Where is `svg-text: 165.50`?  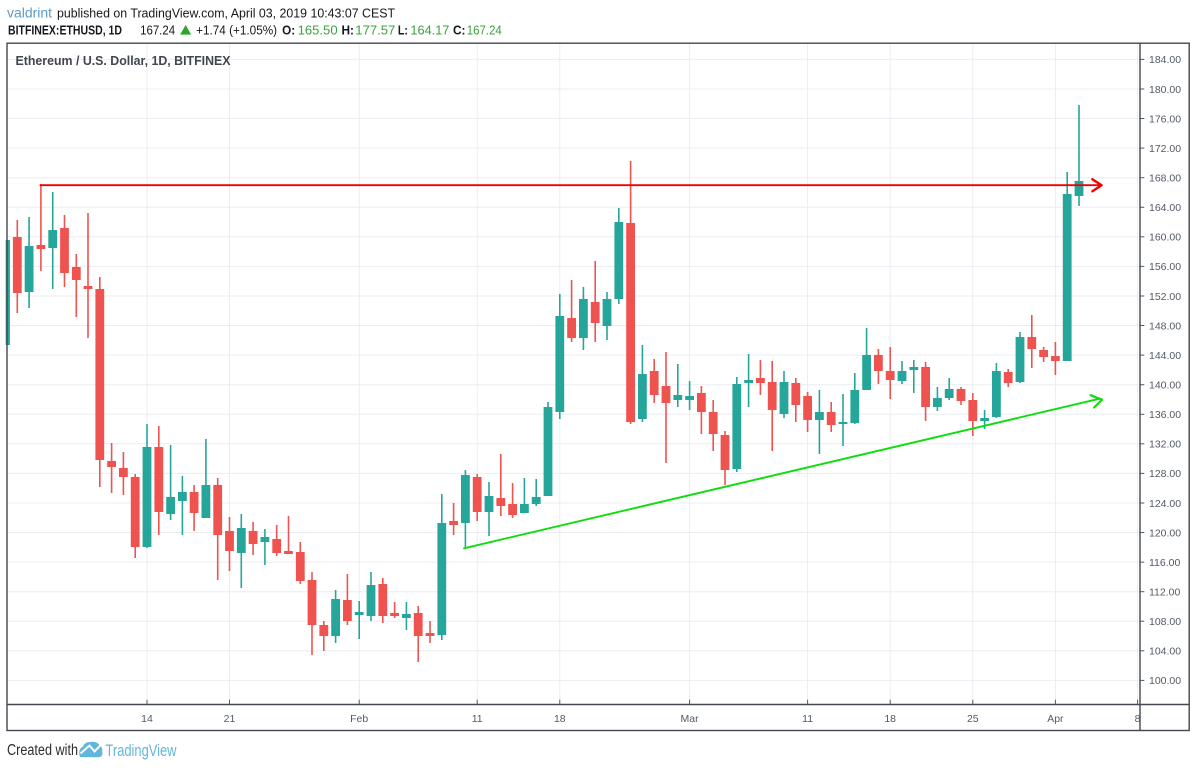 svg-text: 165.50 is located at coordinates (318, 30).